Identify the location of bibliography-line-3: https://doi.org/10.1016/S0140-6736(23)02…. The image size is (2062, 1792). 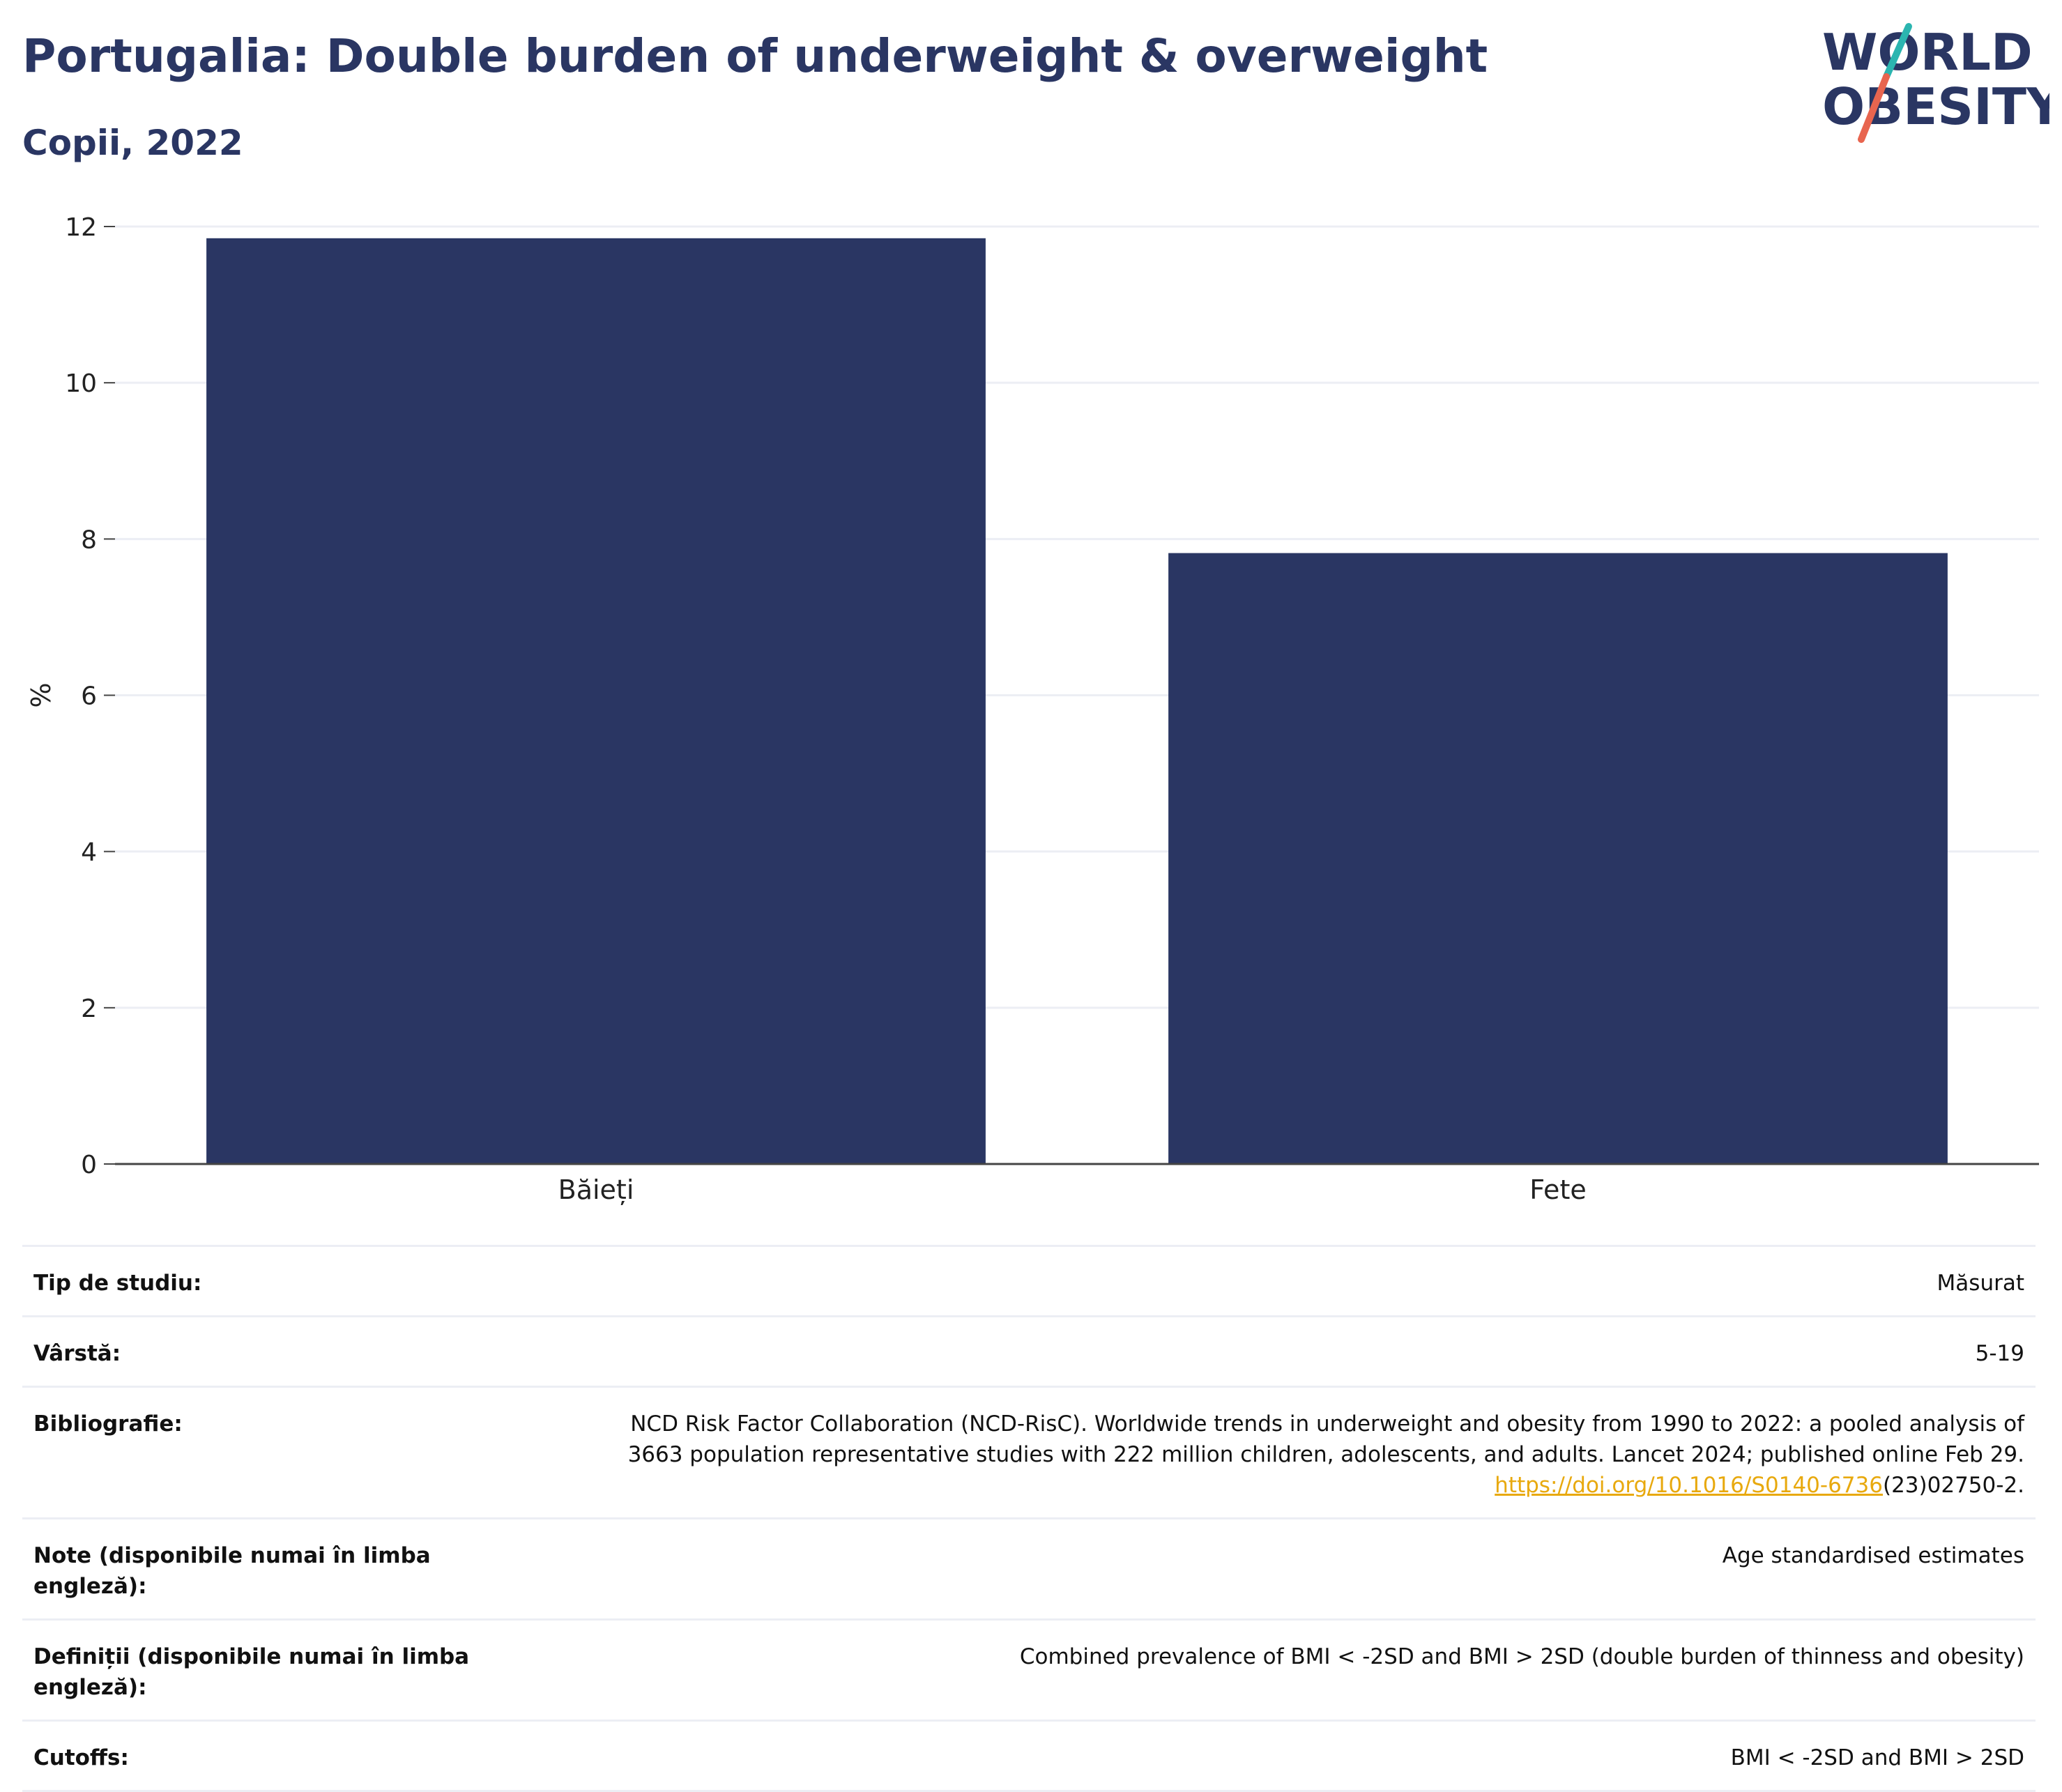
(1272, 1485).